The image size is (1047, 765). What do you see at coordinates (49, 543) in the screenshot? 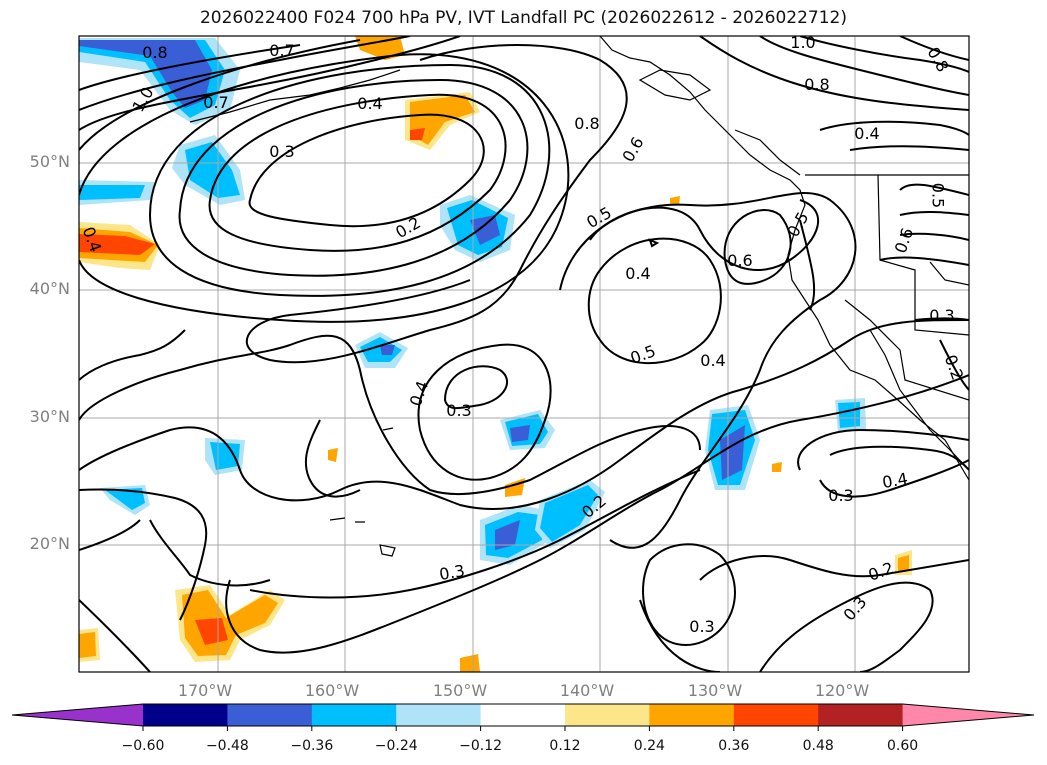
I see `lat-label-20n: 20°N` at bounding box center [49, 543].